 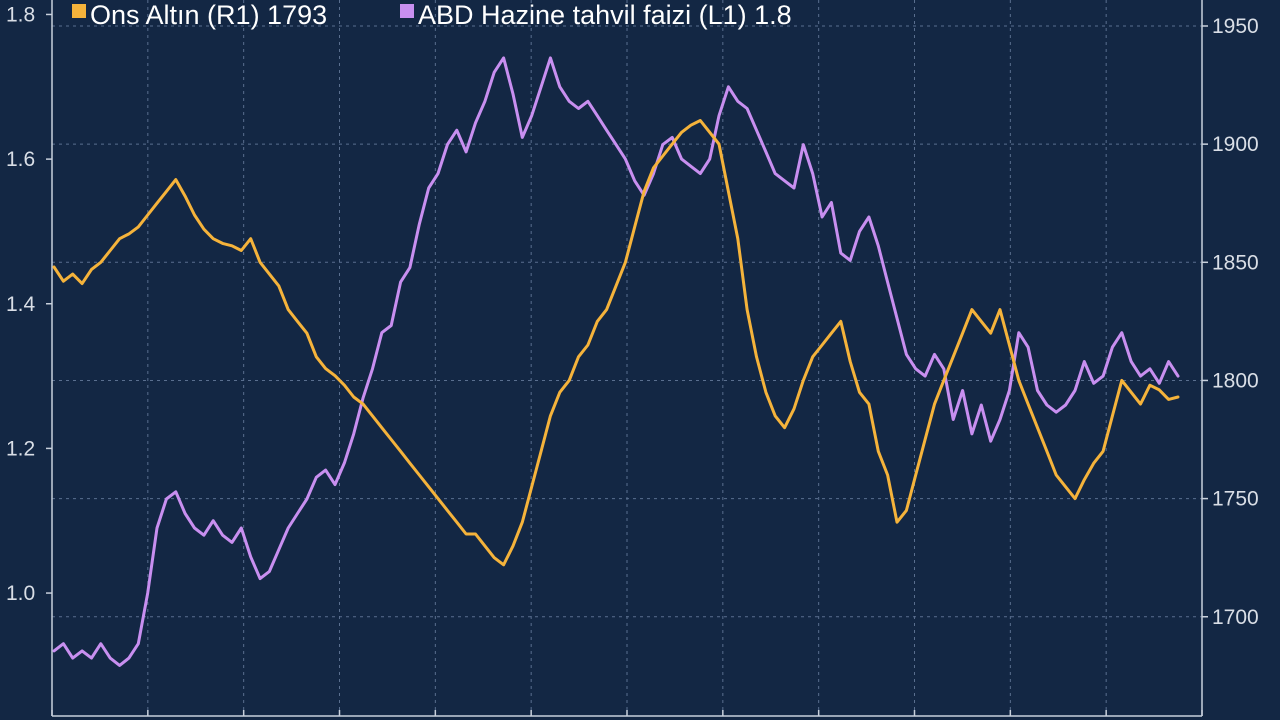 I want to click on left-tick-label: 1.0, so click(x=20, y=593).